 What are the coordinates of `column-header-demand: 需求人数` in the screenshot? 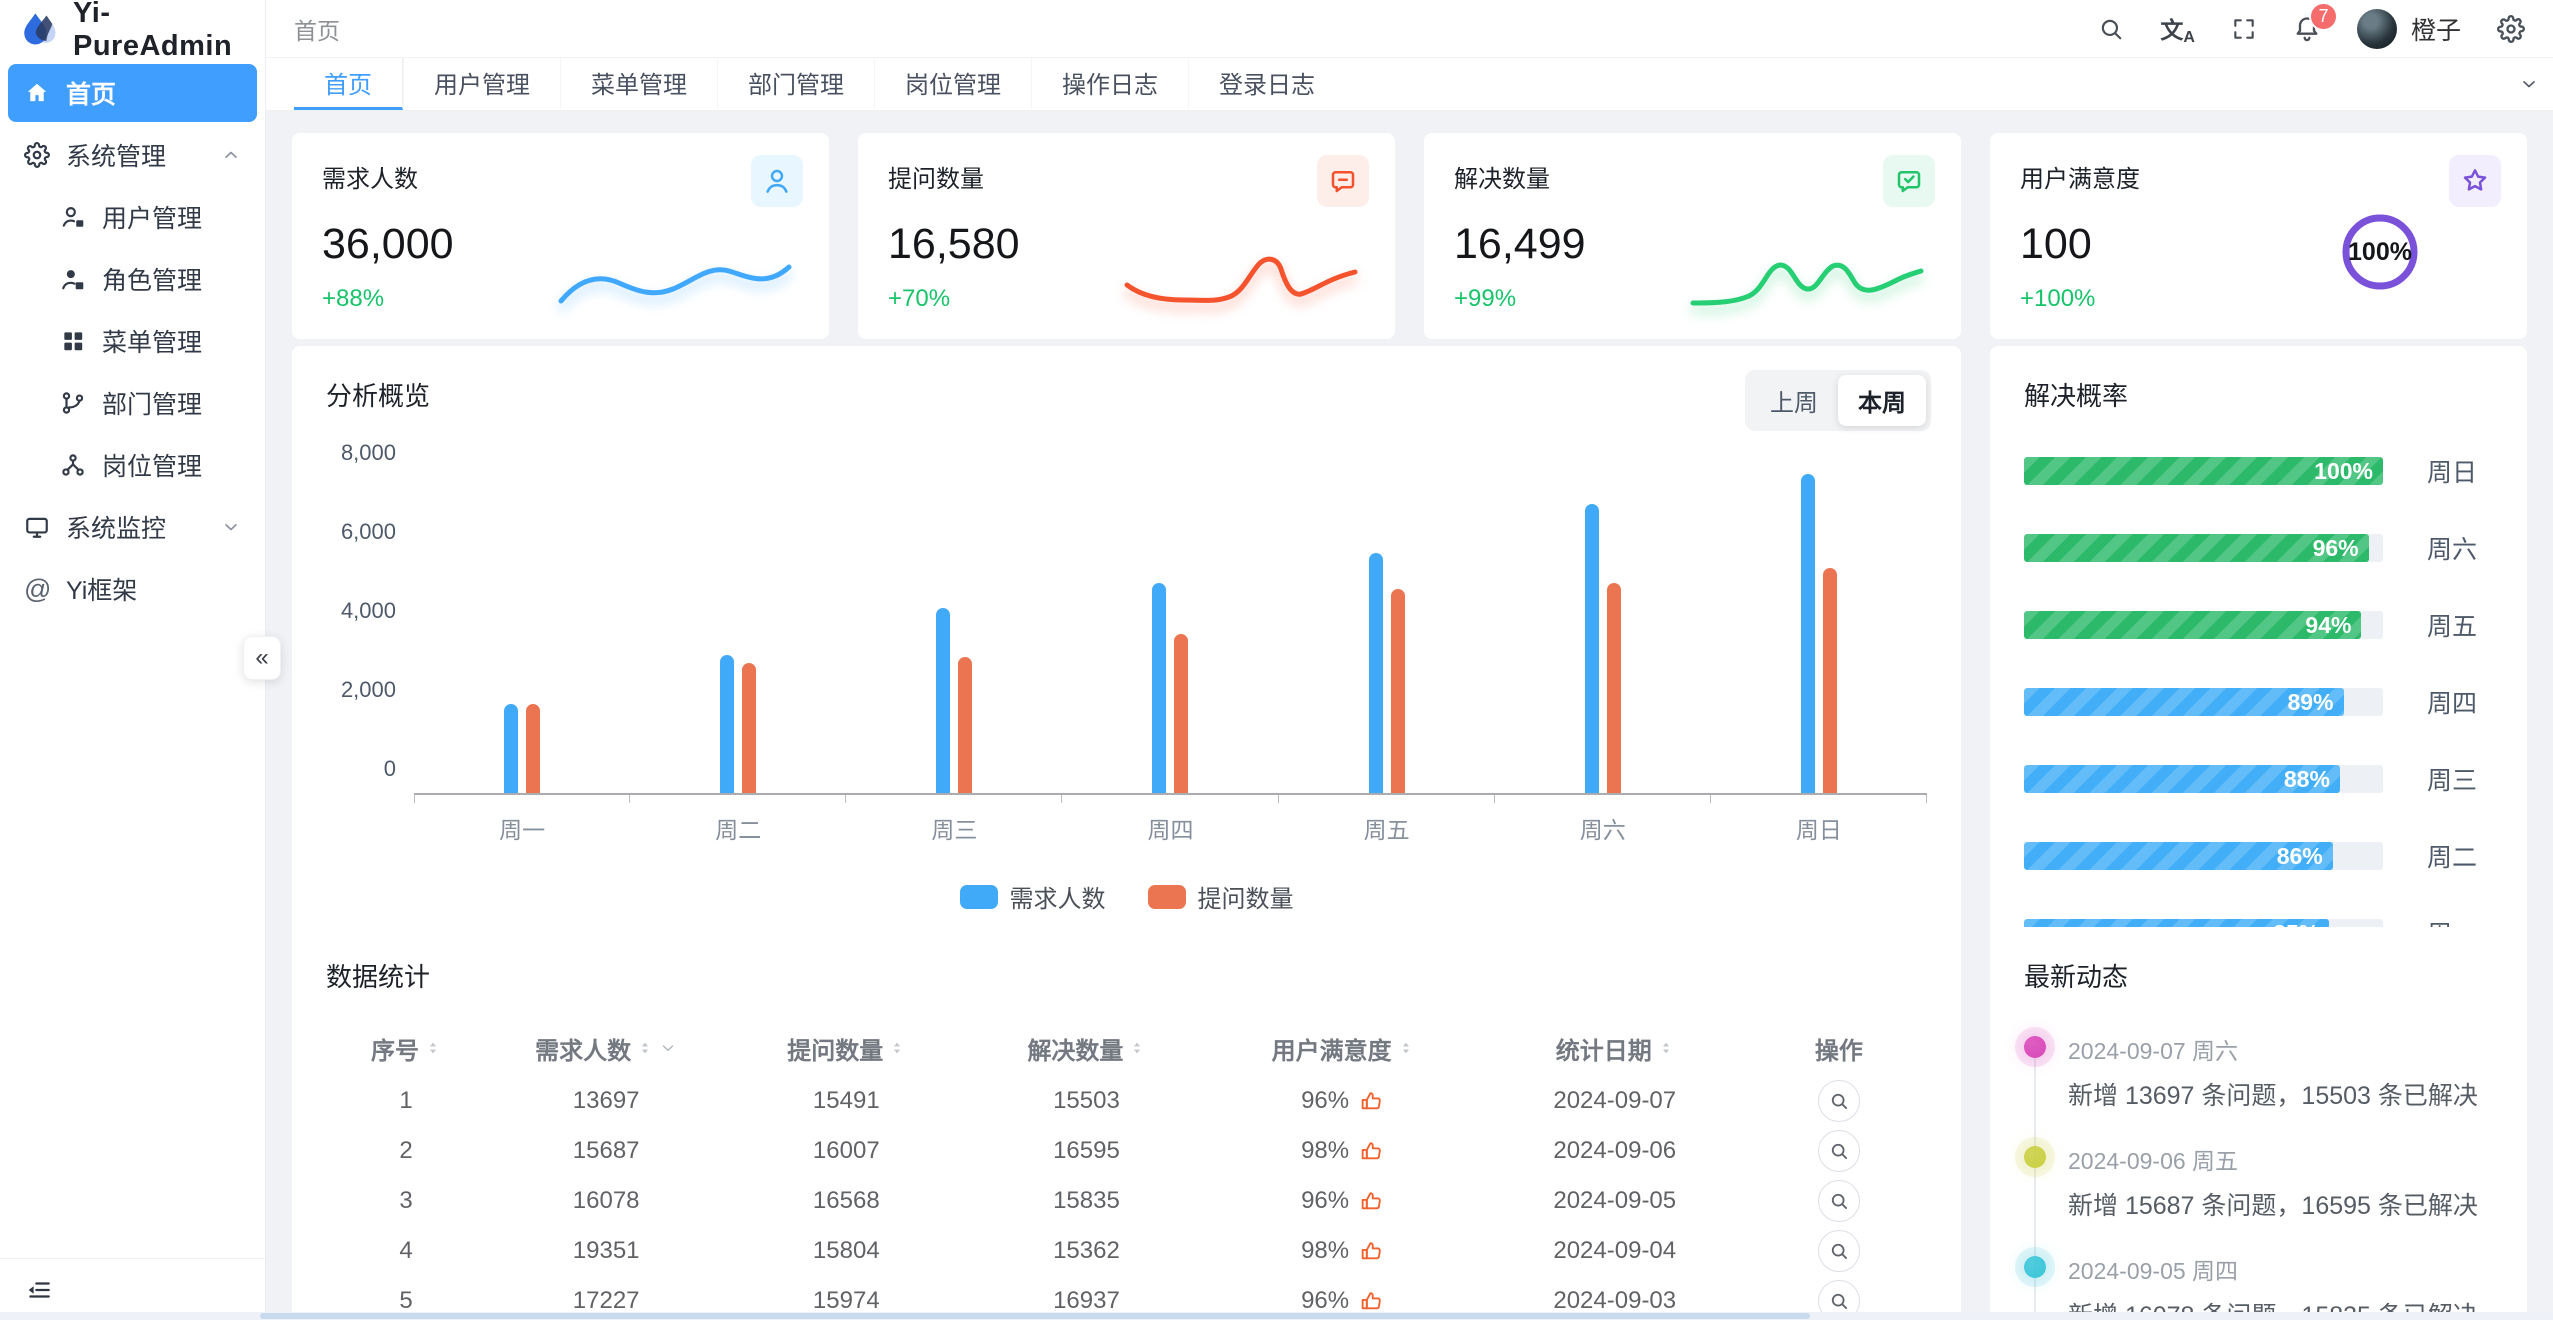 It's located at (606, 1048).